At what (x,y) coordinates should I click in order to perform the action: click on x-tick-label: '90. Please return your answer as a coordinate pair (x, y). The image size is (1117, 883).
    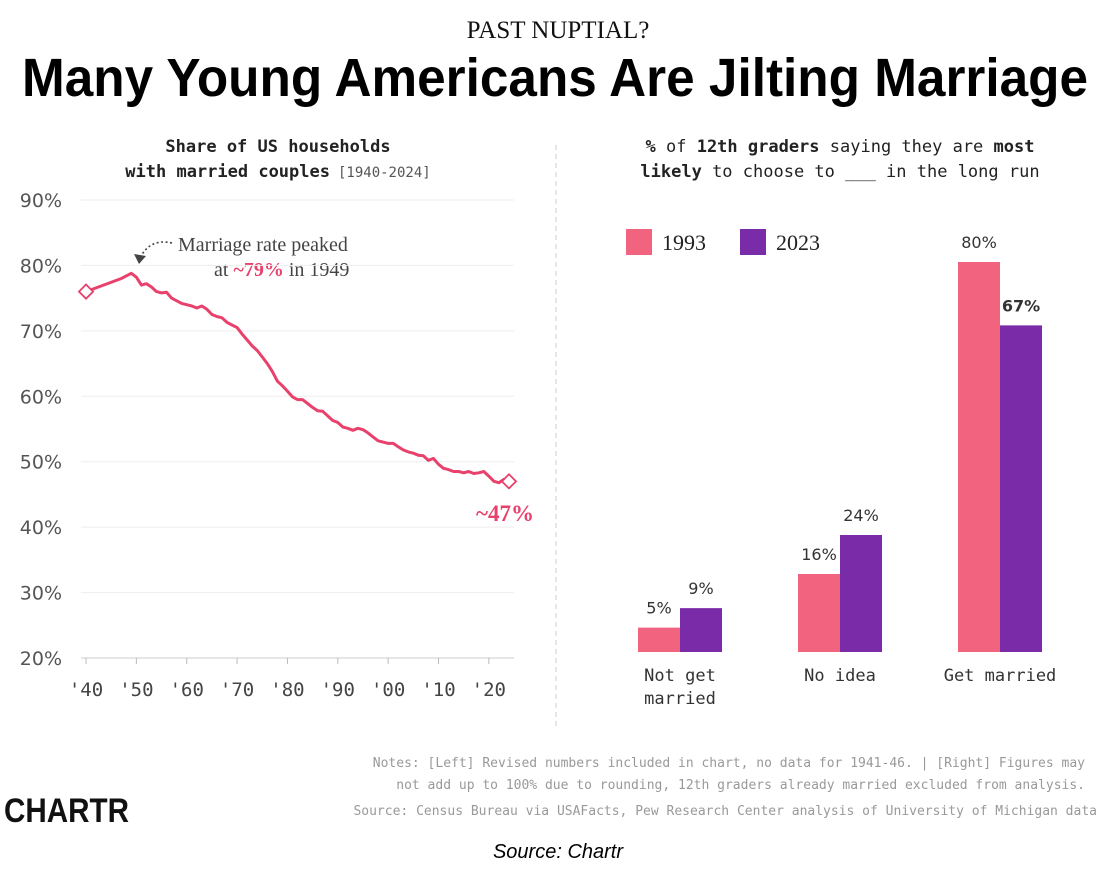
    Looking at the image, I should click on (338, 690).